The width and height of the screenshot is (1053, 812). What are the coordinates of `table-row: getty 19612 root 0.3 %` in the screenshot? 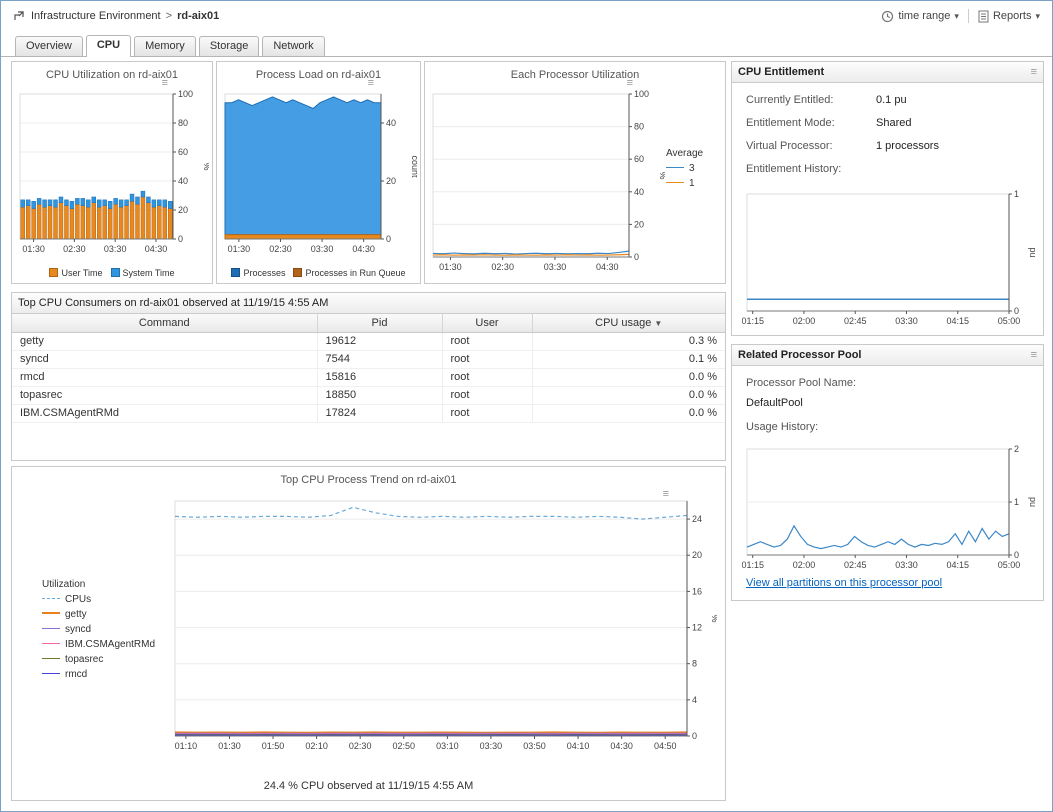 It's located at (368, 341).